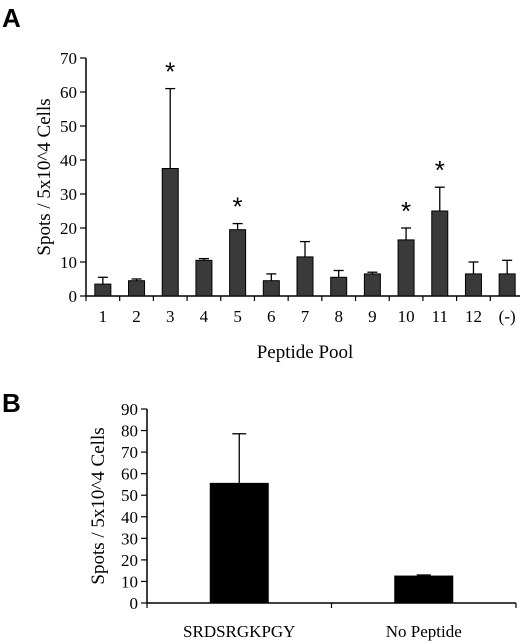  I want to click on panel-b-category-label: SRDSRGKPGY, so click(239, 631).